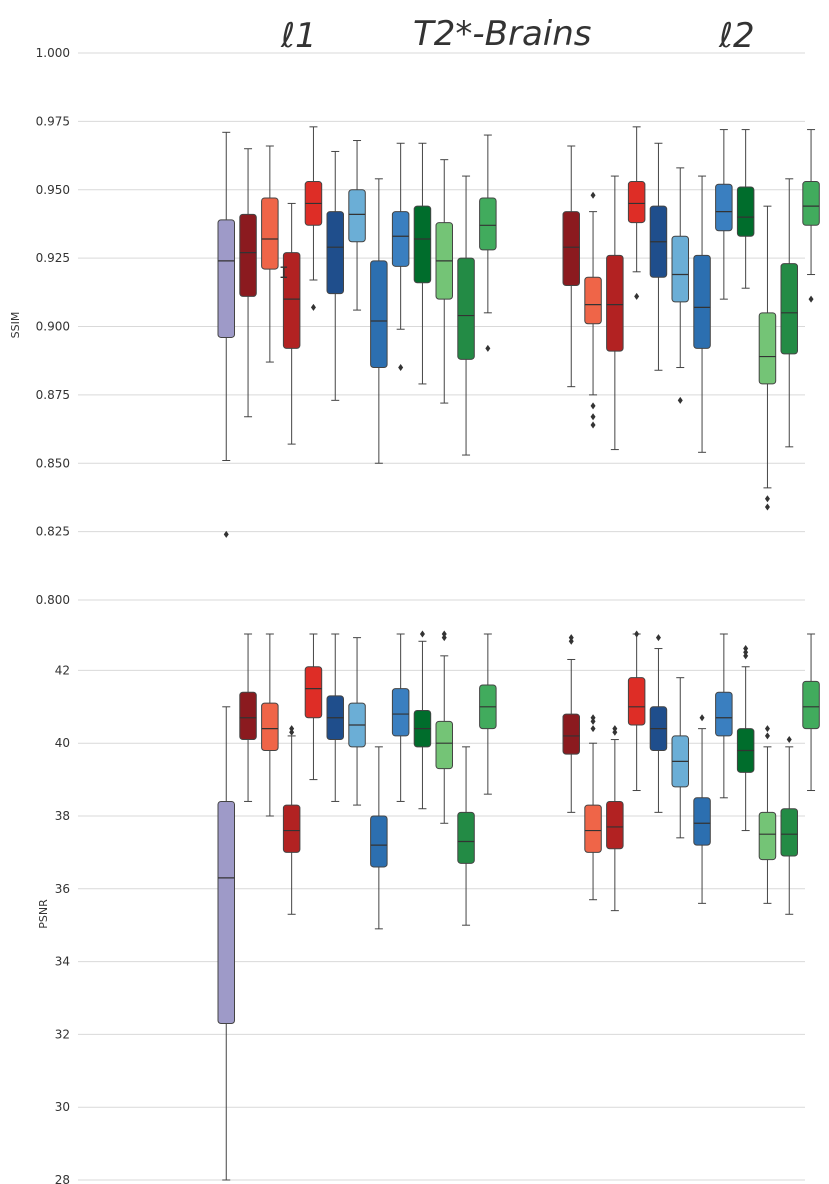  I want to click on ssim-panel-box-crimson, so click(615, 313).